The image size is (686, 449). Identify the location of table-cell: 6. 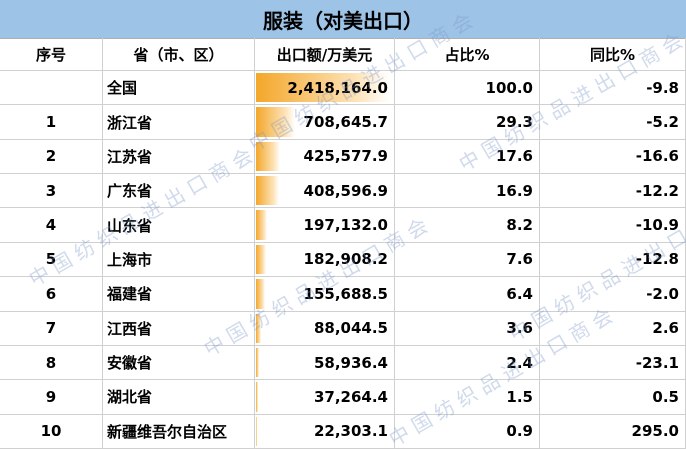
(51, 294).